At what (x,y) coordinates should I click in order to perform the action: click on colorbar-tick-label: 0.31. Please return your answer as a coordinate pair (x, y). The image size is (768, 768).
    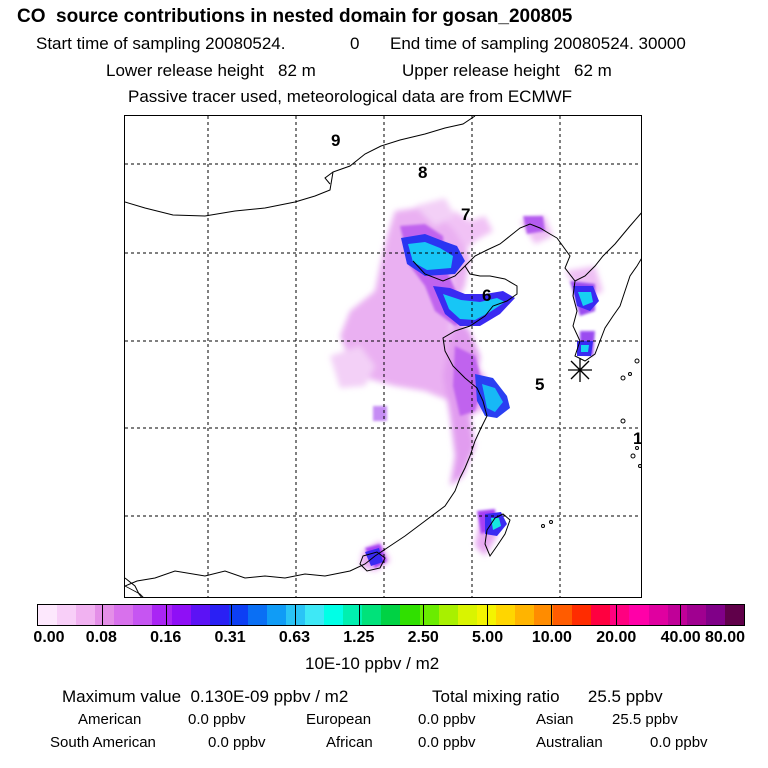
    Looking at the image, I should click on (230, 637).